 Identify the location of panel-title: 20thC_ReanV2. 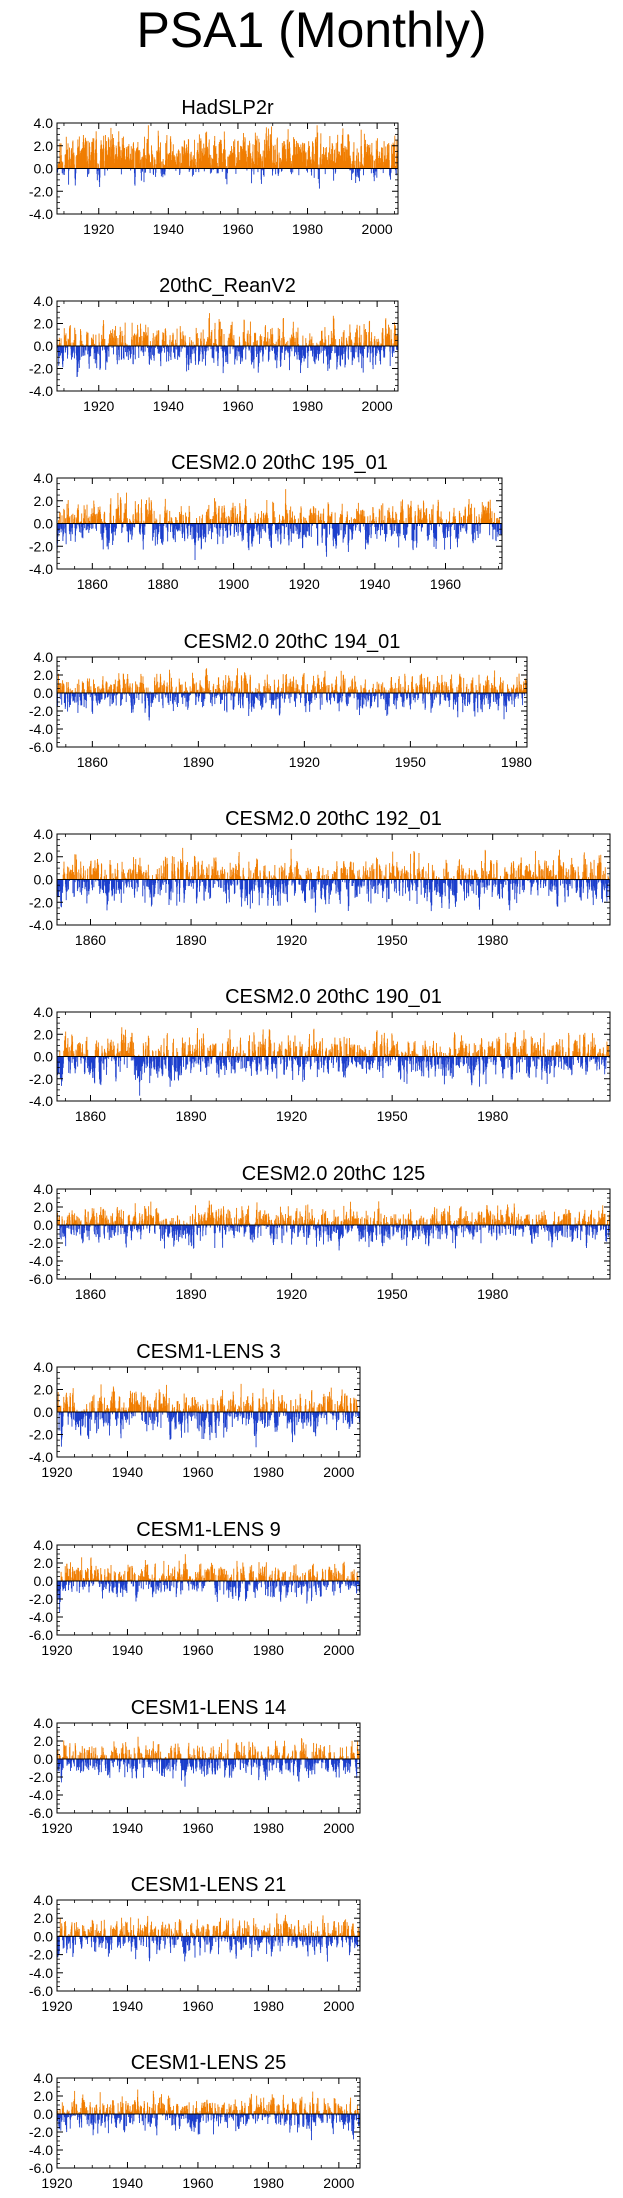
(227, 286).